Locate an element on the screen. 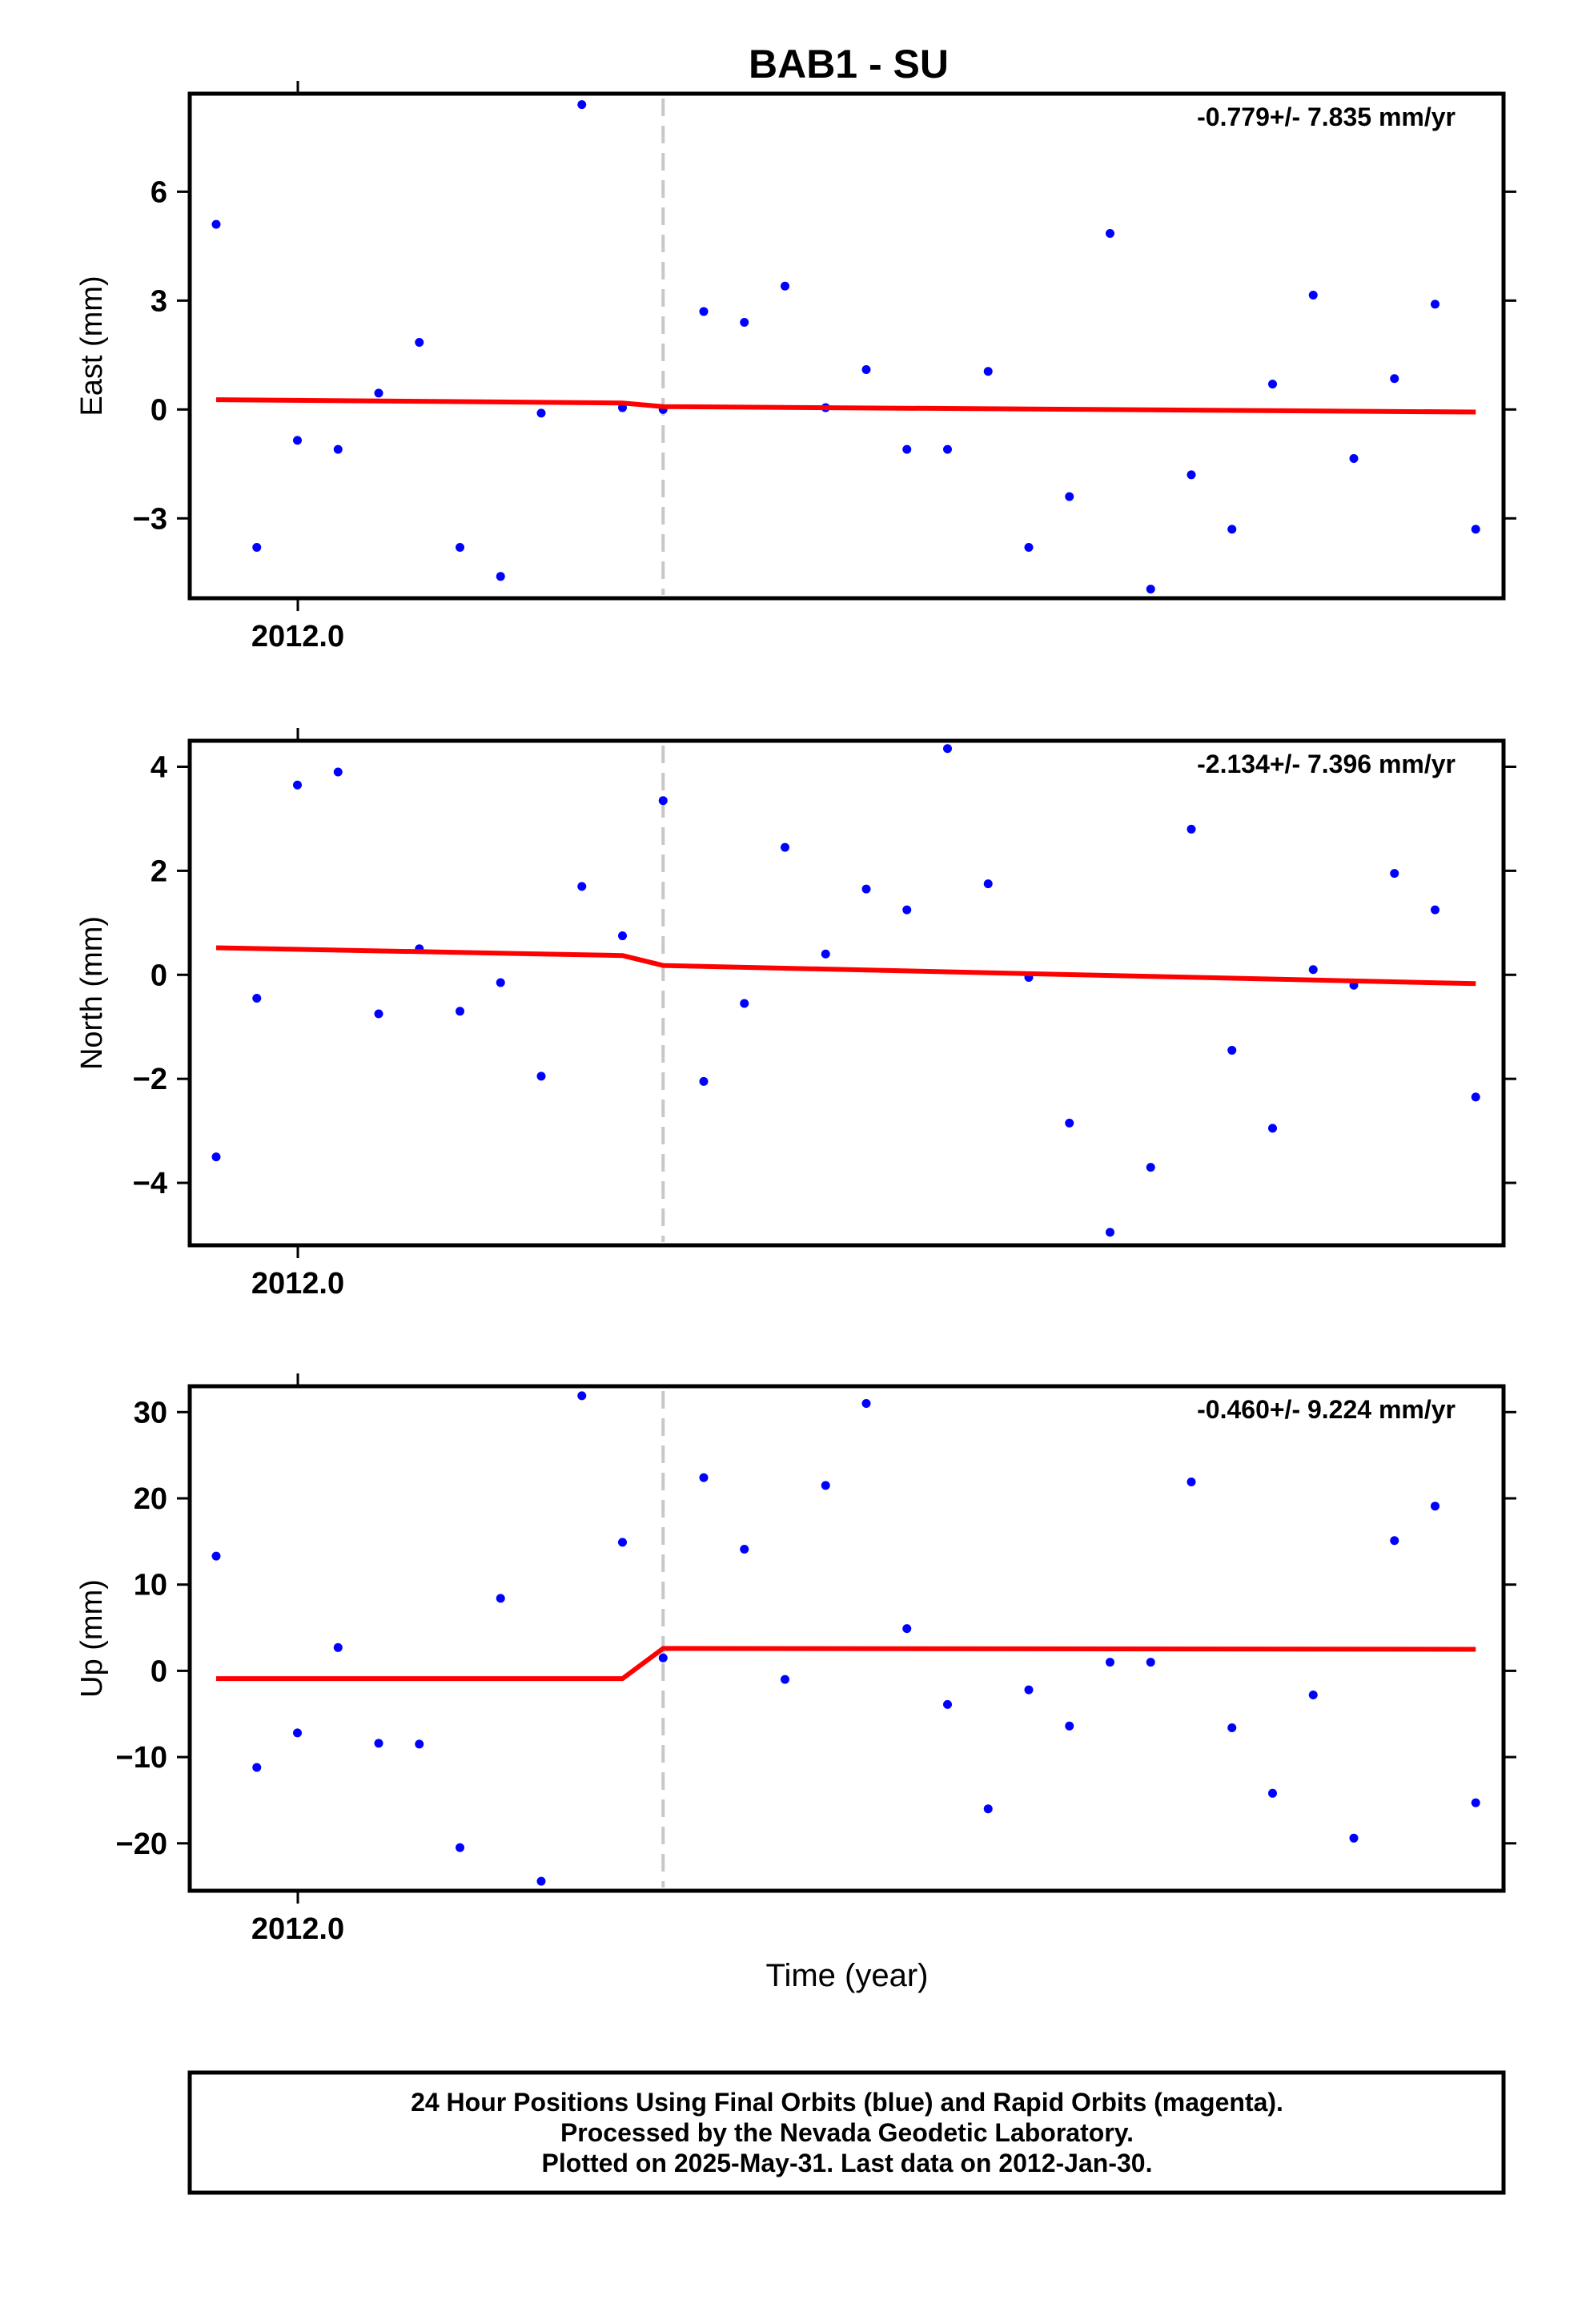 The image size is (1582, 2324). model-line-east is located at coordinates (846, 406).